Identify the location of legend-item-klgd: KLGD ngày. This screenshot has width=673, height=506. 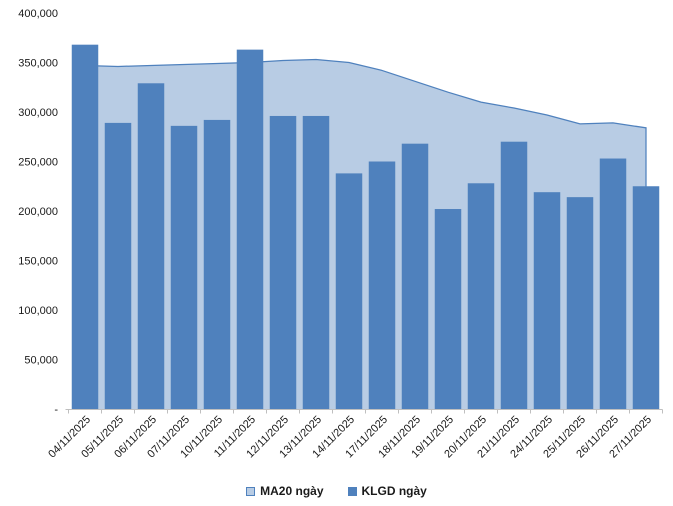
(387, 491).